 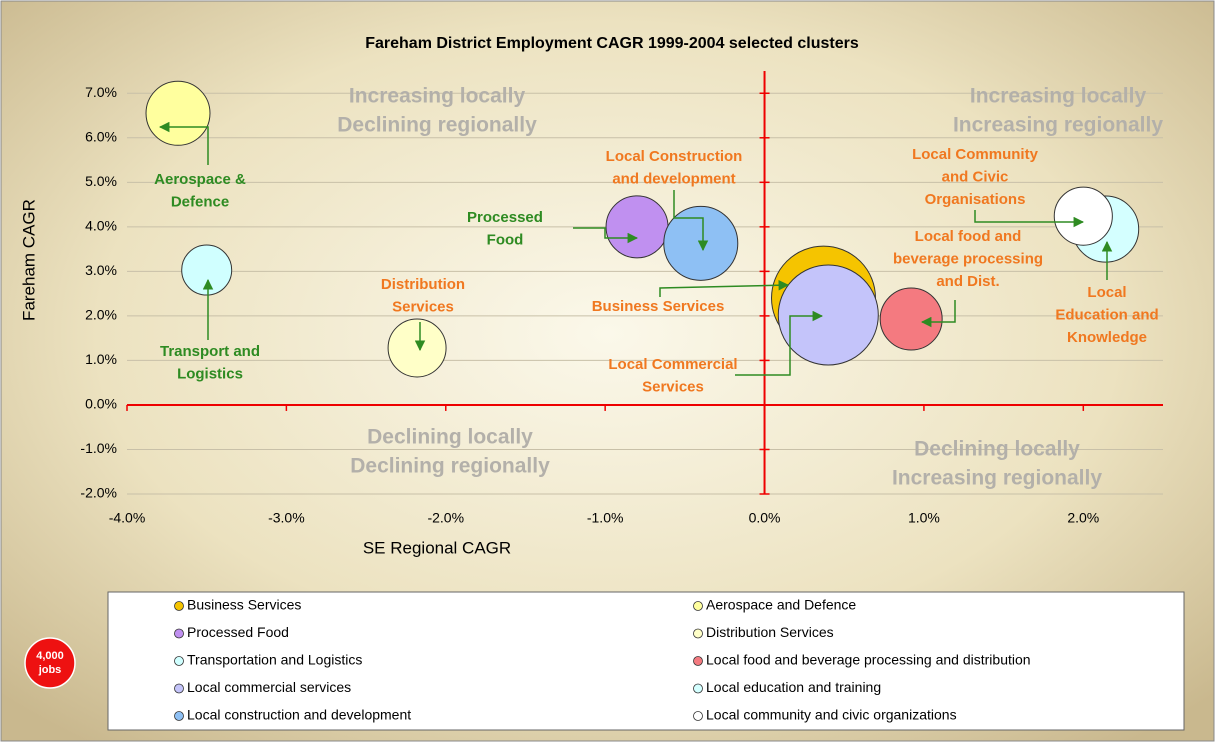 I want to click on annotation: beverage processing, so click(x=968, y=258).